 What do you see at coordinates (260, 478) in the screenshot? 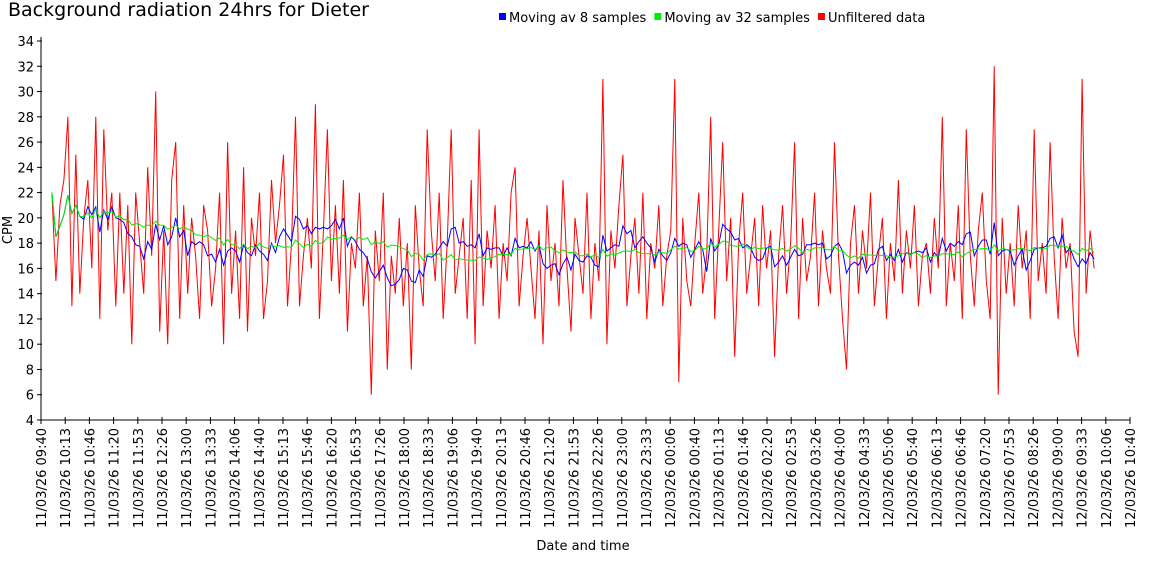
I see `x-tick-label: 11/03/26 14:40` at bounding box center [260, 478].